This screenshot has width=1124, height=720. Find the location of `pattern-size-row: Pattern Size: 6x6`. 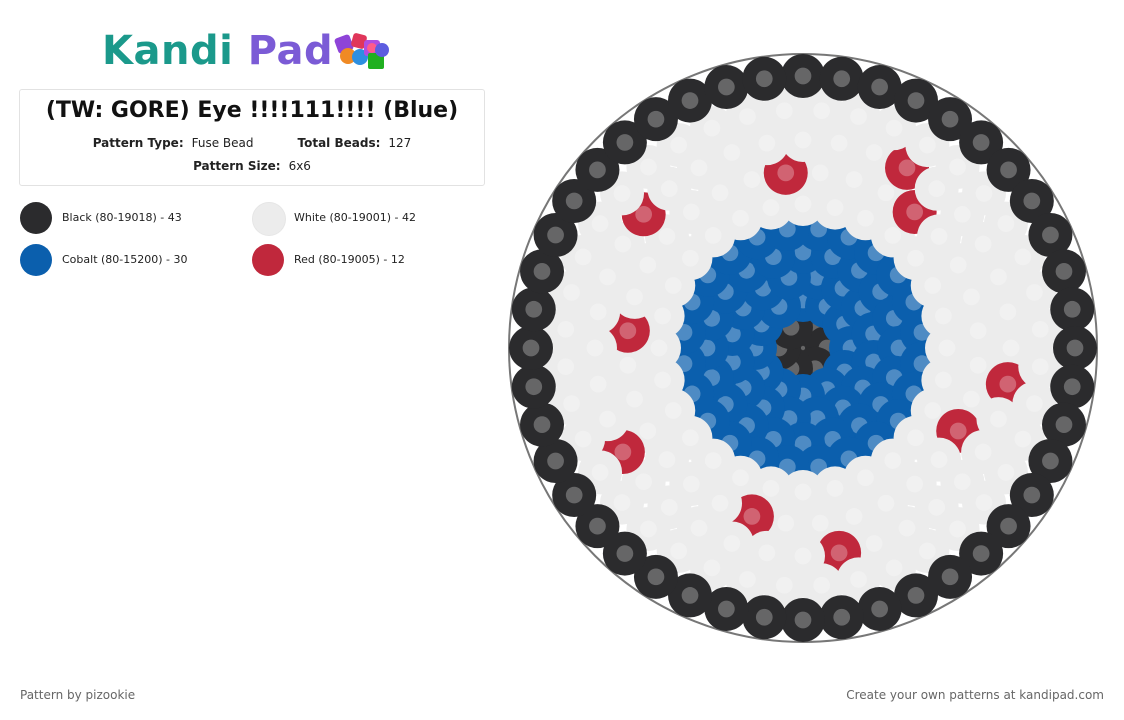

pattern-size-row: Pattern Size: 6x6 is located at coordinates (252, 166).